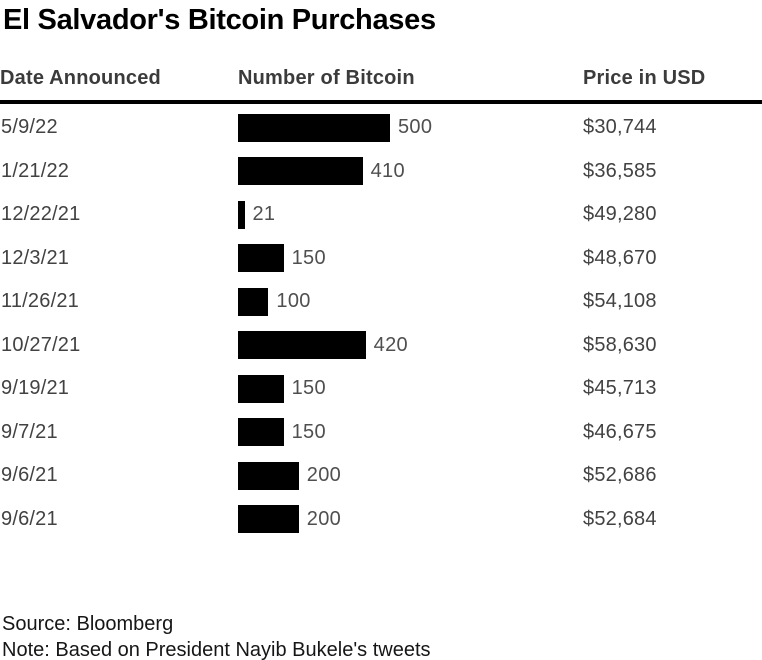 This screenshot has height=660, width=762. What do you see at coordinates (35, 257) in the screenshot?
I see `date-cell: 12/3/21` at bounding box center [35, 257].